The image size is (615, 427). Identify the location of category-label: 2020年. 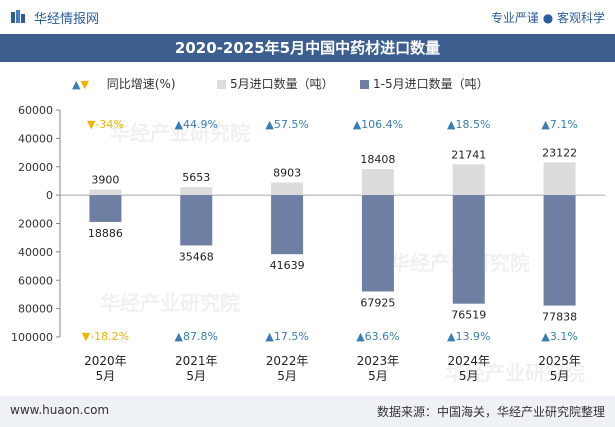
(105, 361).